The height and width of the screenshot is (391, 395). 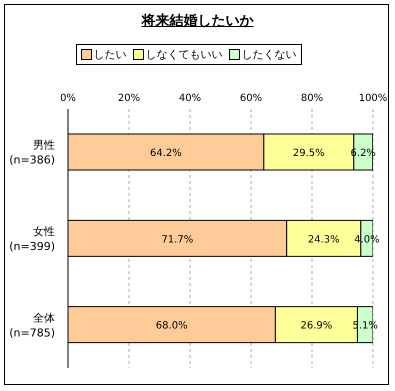 I want to click on y-tick-label: 女性 (n=399), so click(x=32, y=239).